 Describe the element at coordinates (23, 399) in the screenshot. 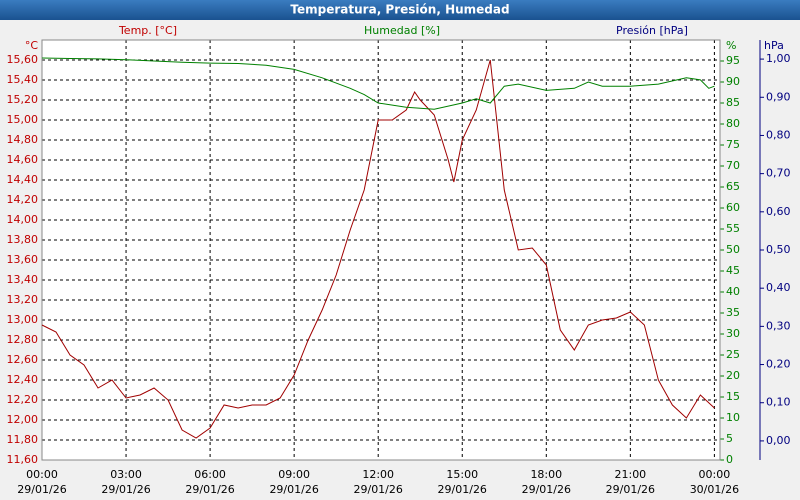

I see `y-tick-label: 12,20` at that location.